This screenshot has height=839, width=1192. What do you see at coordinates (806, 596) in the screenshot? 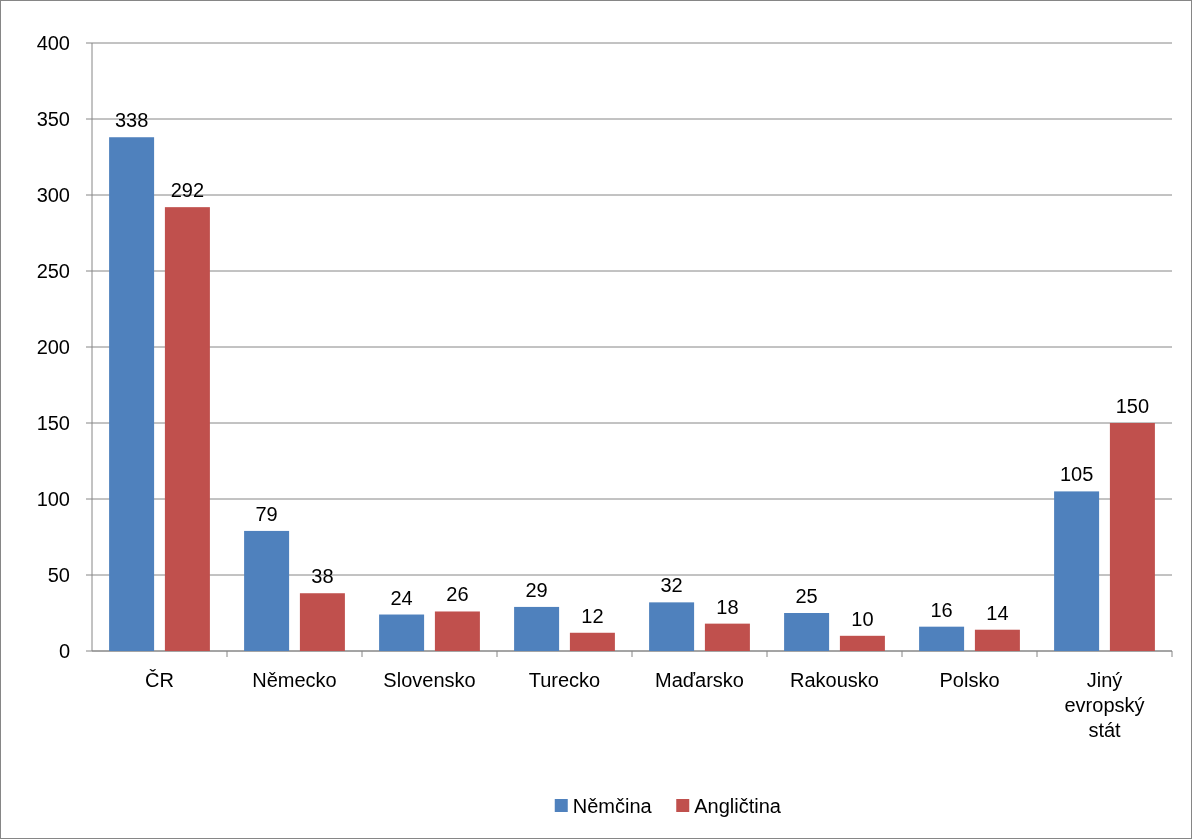
I see `data-label: 25` at bounding box center [806, 596].